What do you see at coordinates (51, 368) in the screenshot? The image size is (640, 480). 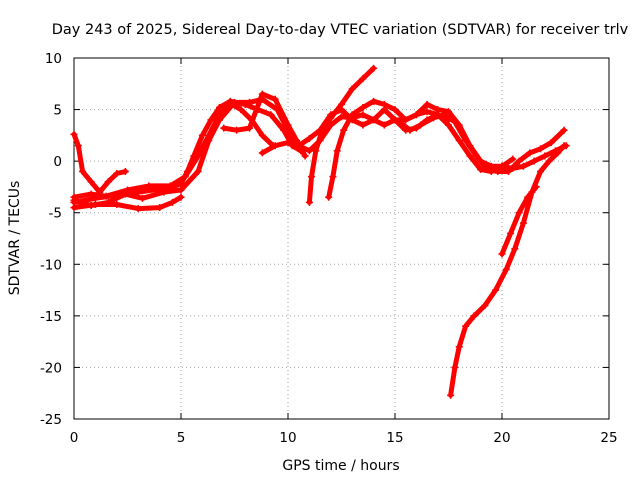 I see `y-tick-label: -20` at bounding box center [51, 368].